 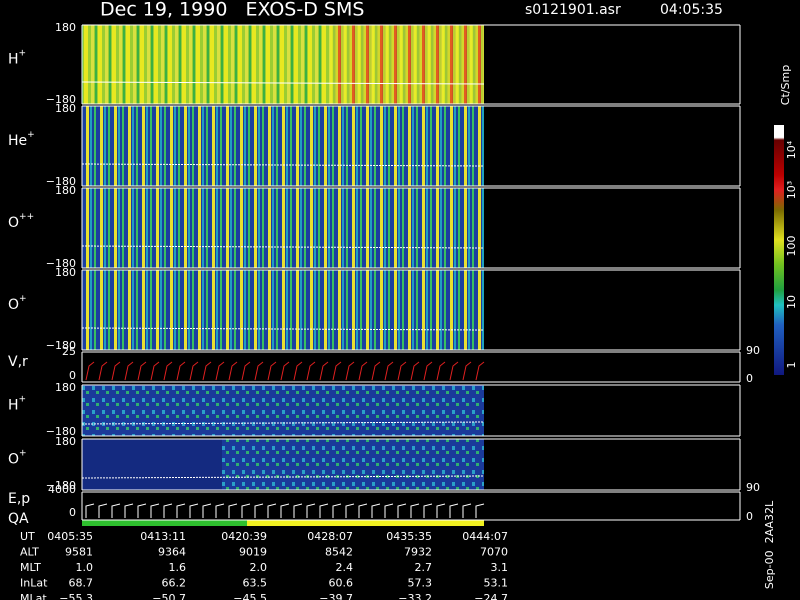 I want to click on label-text: H, so click(x=13, y=406).